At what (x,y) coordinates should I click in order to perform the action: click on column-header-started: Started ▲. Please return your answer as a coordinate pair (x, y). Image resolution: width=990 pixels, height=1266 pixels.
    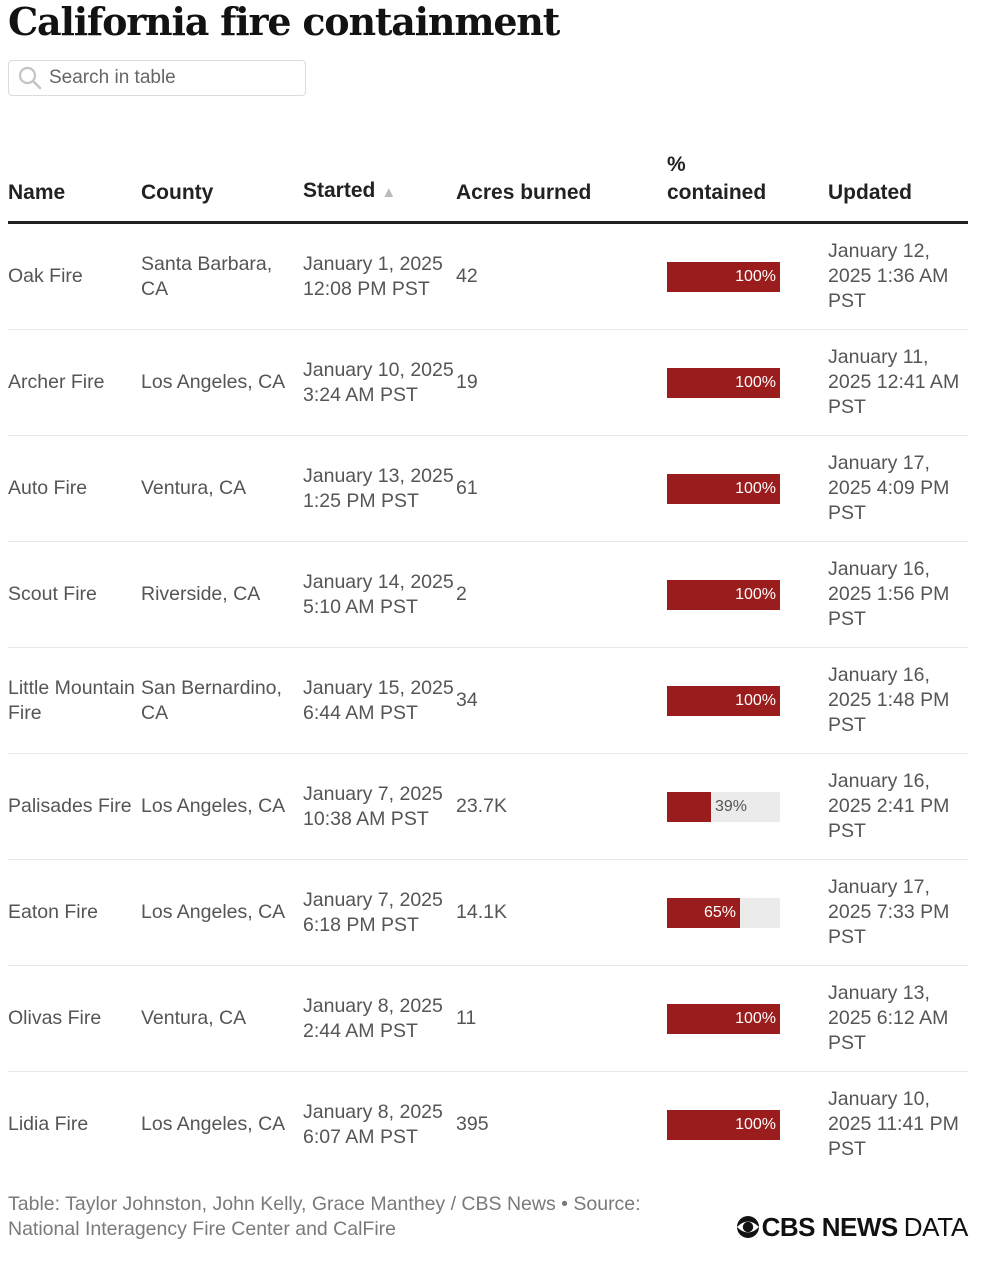
    Looking at the image, I should click on (379, 177).